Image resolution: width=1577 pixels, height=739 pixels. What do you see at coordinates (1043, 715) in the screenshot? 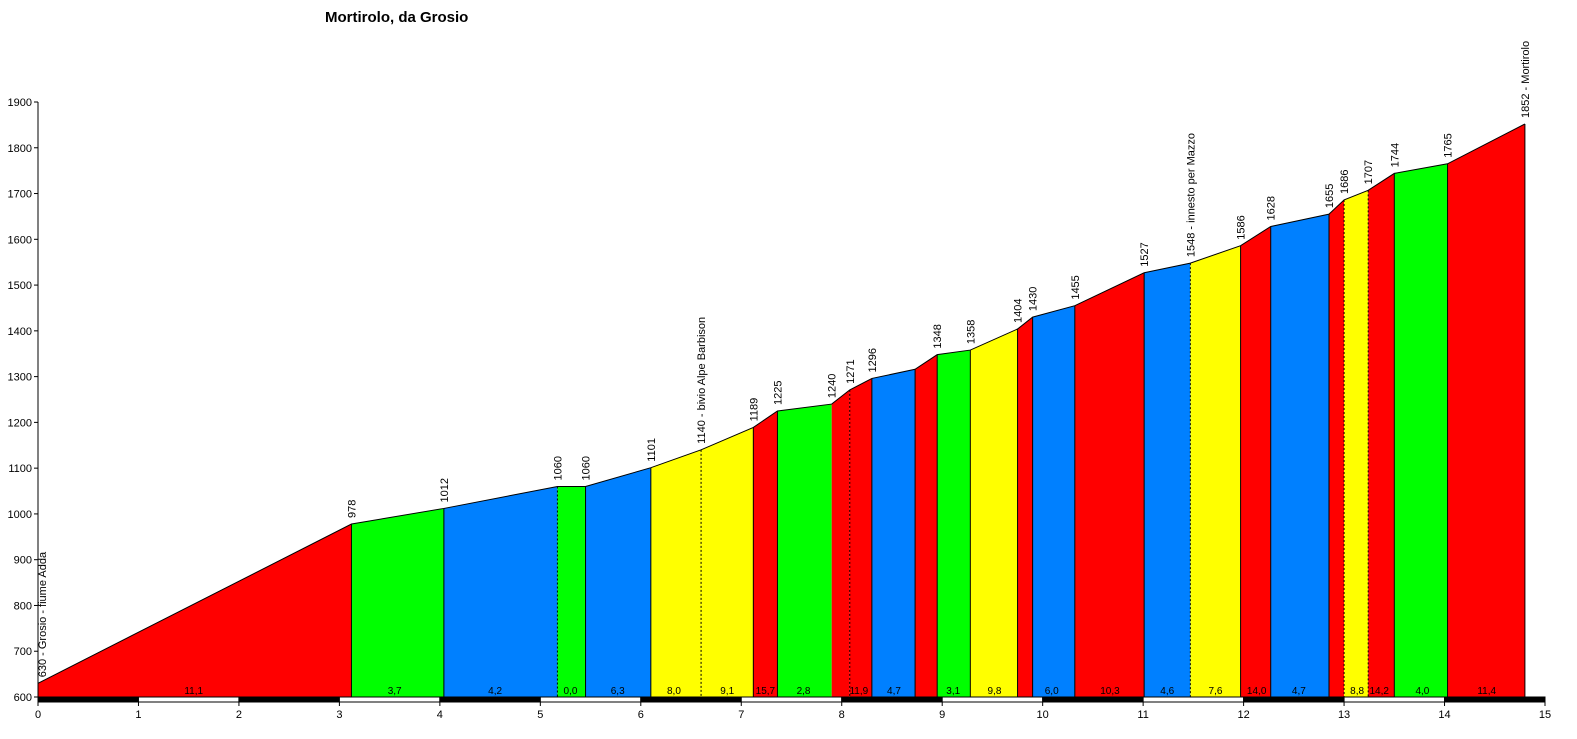
I see `x-tick-label: 10` at bounding box center [1043, 715].